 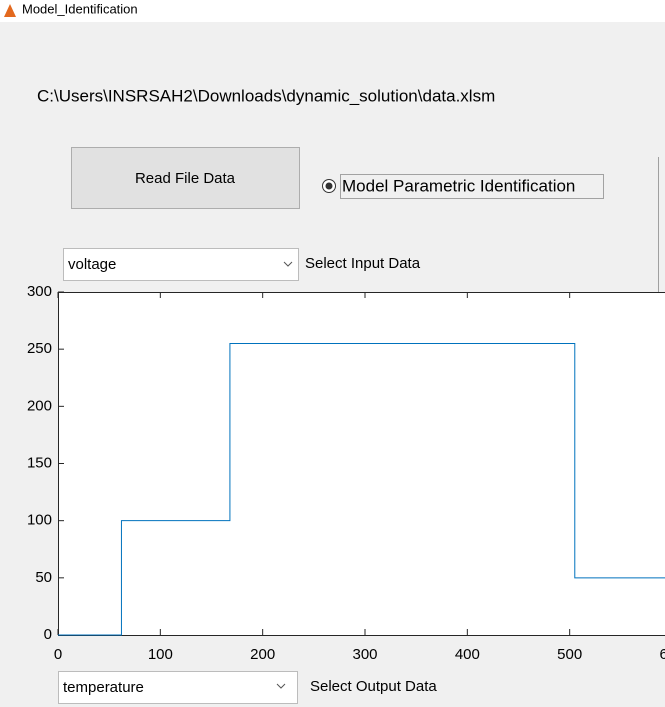 I want to click on y-tick-label: 250, so click(x=39, y=348).